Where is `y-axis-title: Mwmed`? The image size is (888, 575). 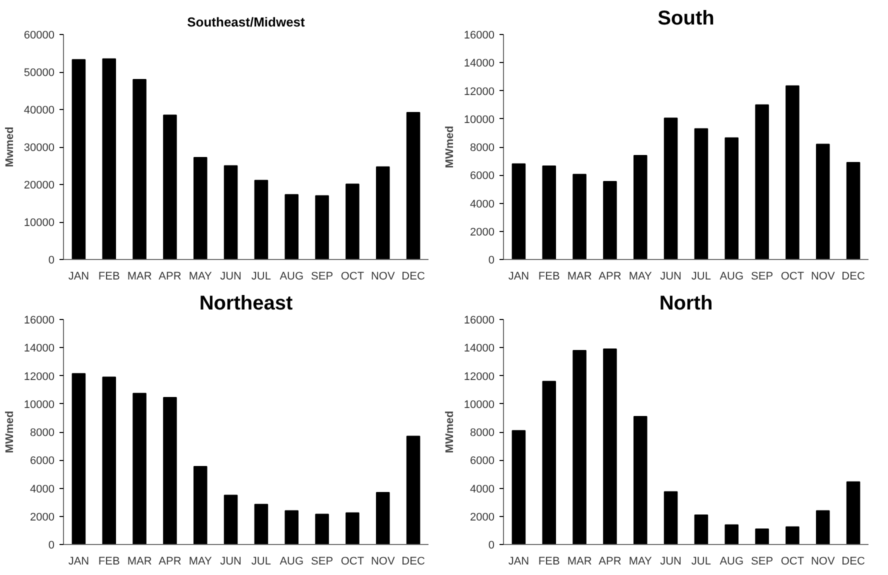 y-axis-title: Mwmed is located at coordinates (10, 147).